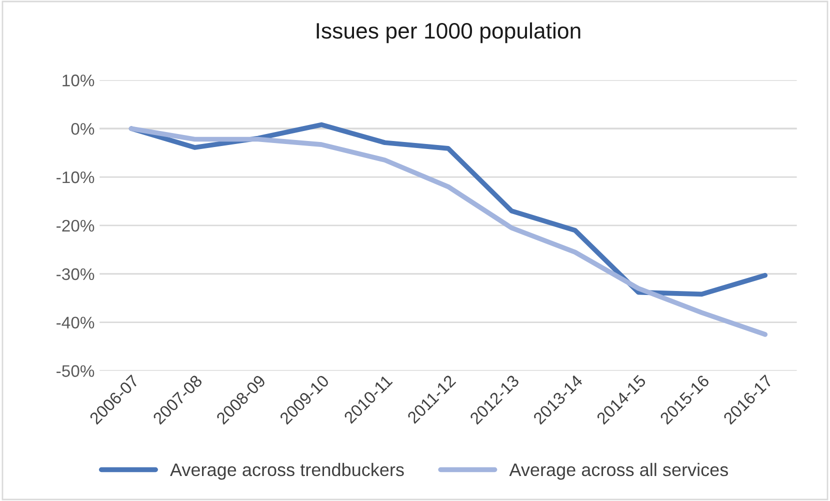 Image resolution: width=830 pixels, height=501 pixels. Describe the element at coordinates (75, 177) in the screenshot. I see `y-tick-label: -10%` at that location.